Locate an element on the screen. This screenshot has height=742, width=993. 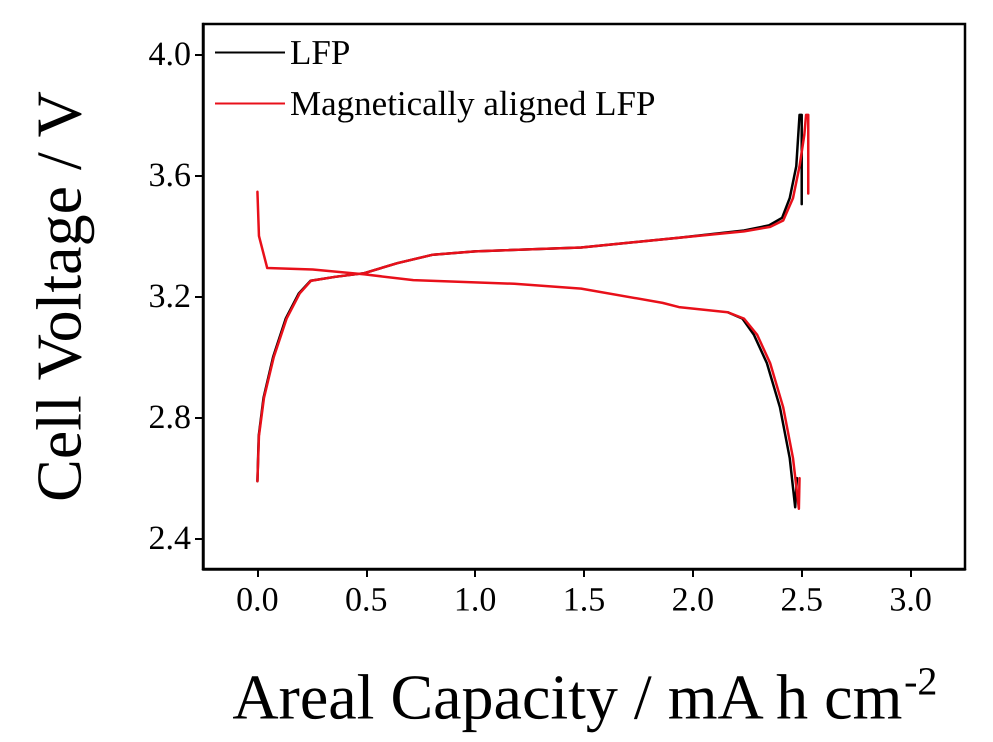
y-tick-label: 3.6 is located at coordinates (169, 175).